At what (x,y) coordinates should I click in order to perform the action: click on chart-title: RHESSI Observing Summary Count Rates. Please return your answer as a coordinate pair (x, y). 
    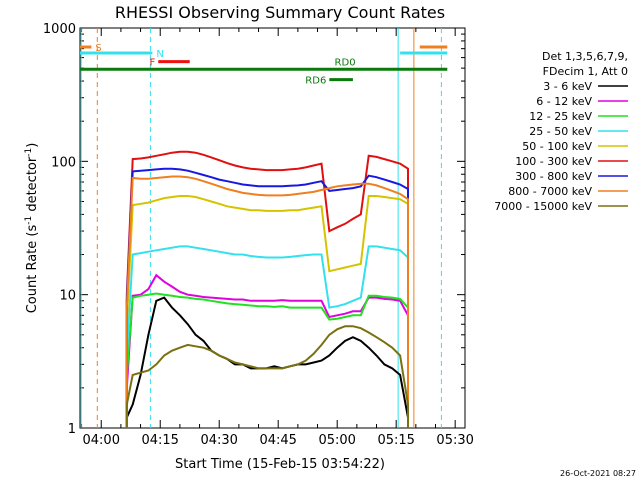
    Looking at the image, I should click on (280, 12).